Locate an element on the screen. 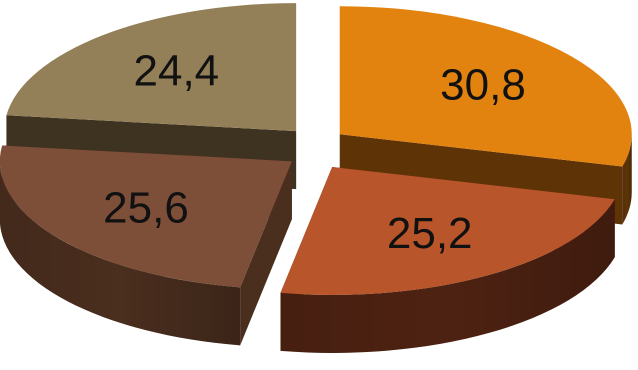 The width and height of the screenshot is (638, 370). slice-4-label: 24,4 is located at coordinates (177, 71).